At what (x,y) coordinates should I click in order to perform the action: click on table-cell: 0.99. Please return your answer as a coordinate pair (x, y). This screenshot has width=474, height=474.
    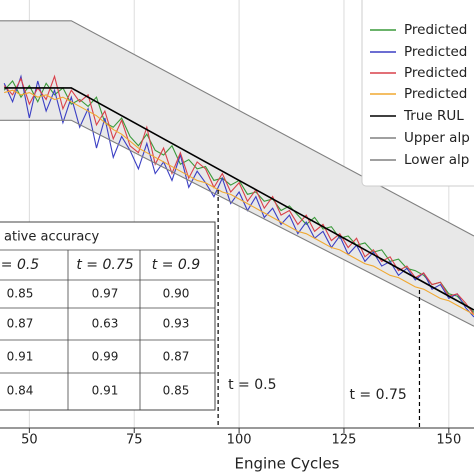
    Looking at the image, I should click on (105, 357).